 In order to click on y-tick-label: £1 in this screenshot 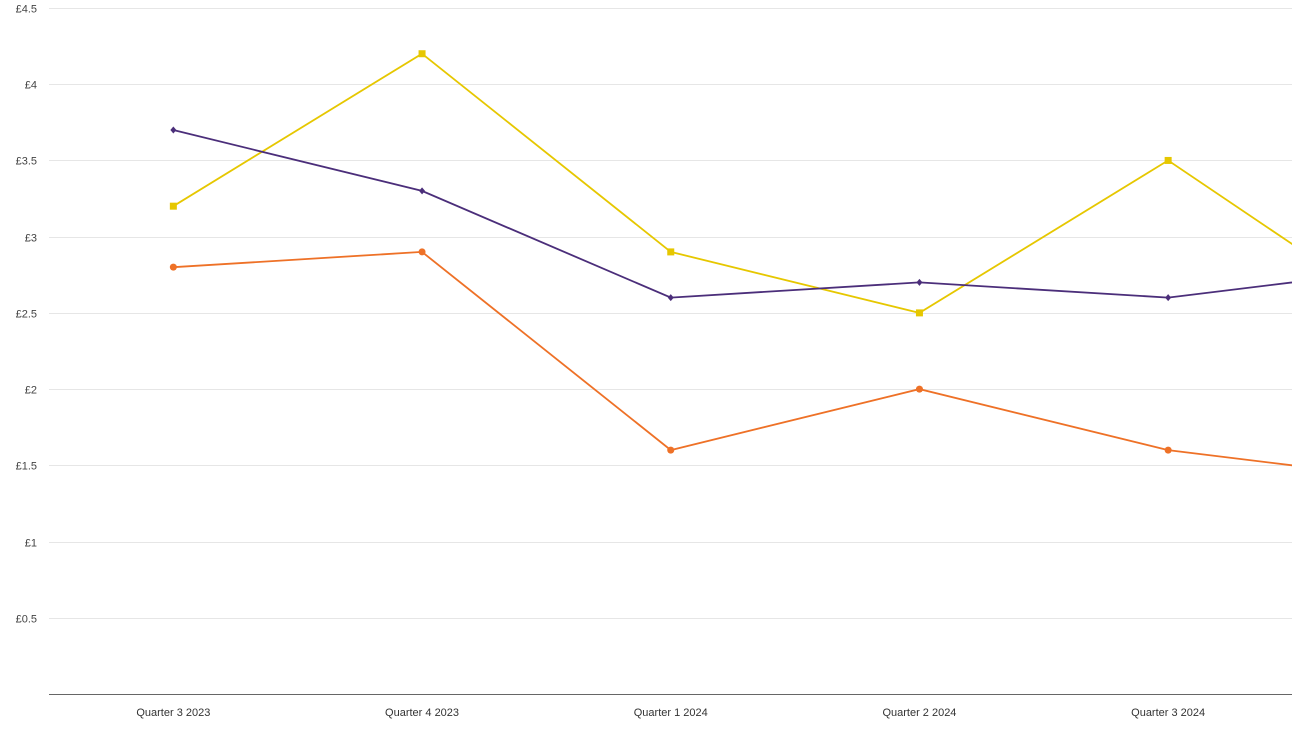, I will do `click(31, 544)`.